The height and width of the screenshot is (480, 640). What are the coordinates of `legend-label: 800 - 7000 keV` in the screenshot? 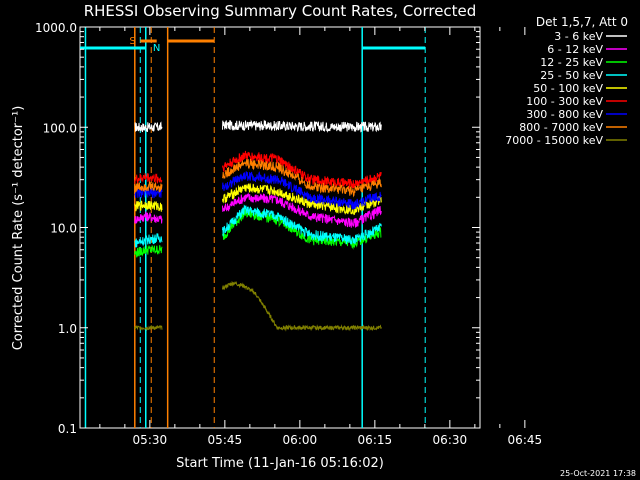 It's located at (561, 127).